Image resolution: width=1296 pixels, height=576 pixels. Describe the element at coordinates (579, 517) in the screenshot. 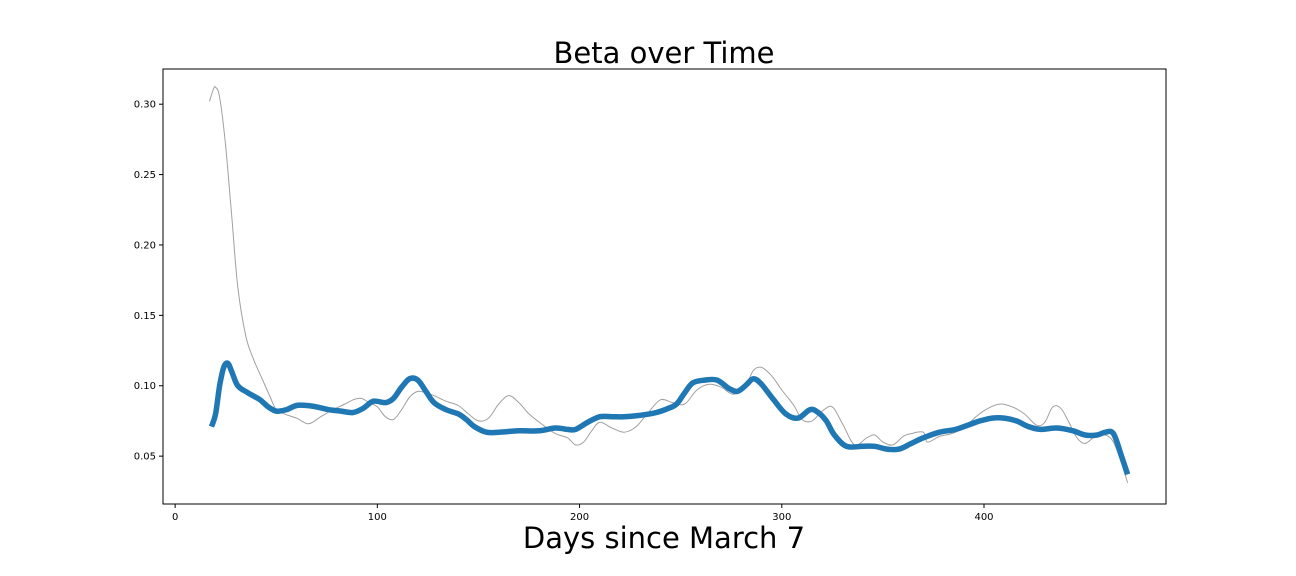

I see `x-tick-label: 200` at that location.